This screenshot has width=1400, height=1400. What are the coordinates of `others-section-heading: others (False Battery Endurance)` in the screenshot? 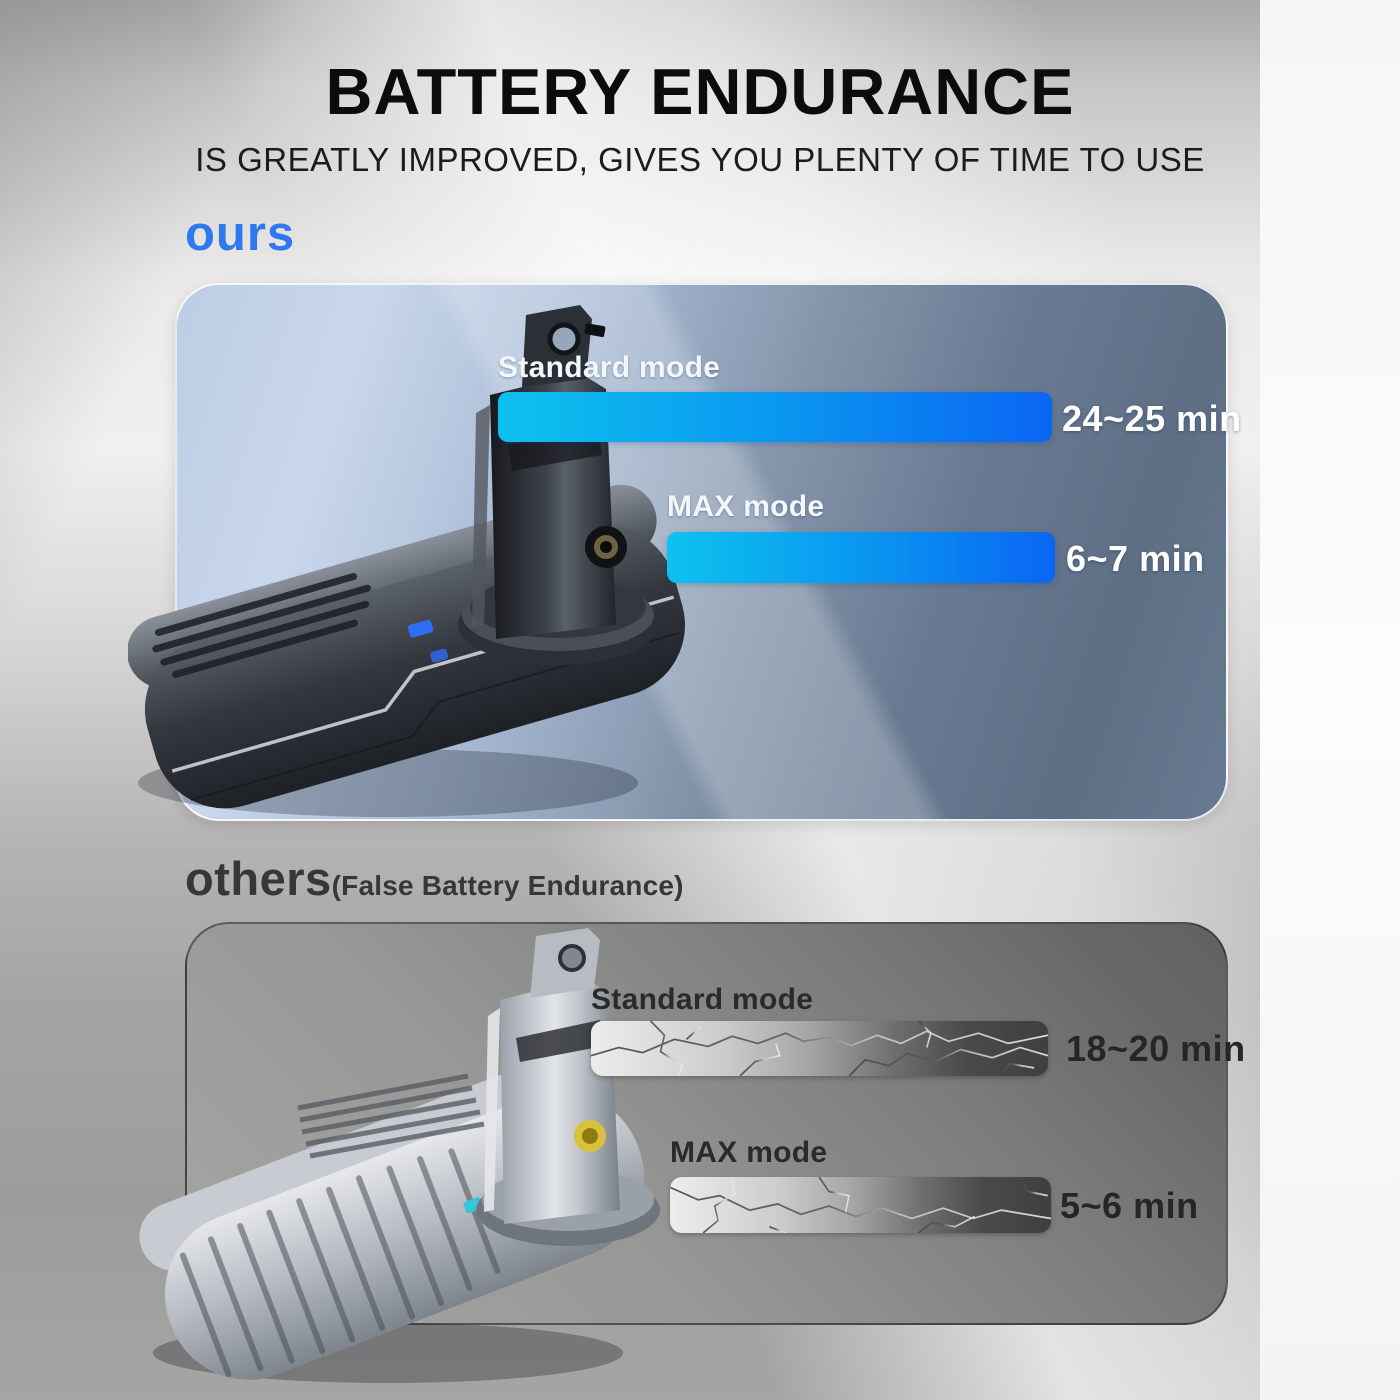 It's located at (434, 878).